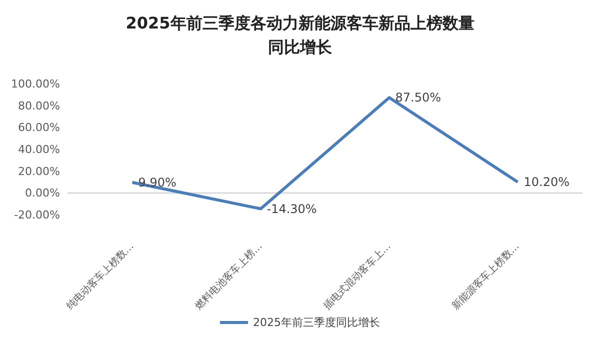 Image resolution: width=600 pixels, height=337 pixels. Describe the element at coordinates (39, 149) in the screenshot. I see `y-tick-label: 40.00%` at that location.